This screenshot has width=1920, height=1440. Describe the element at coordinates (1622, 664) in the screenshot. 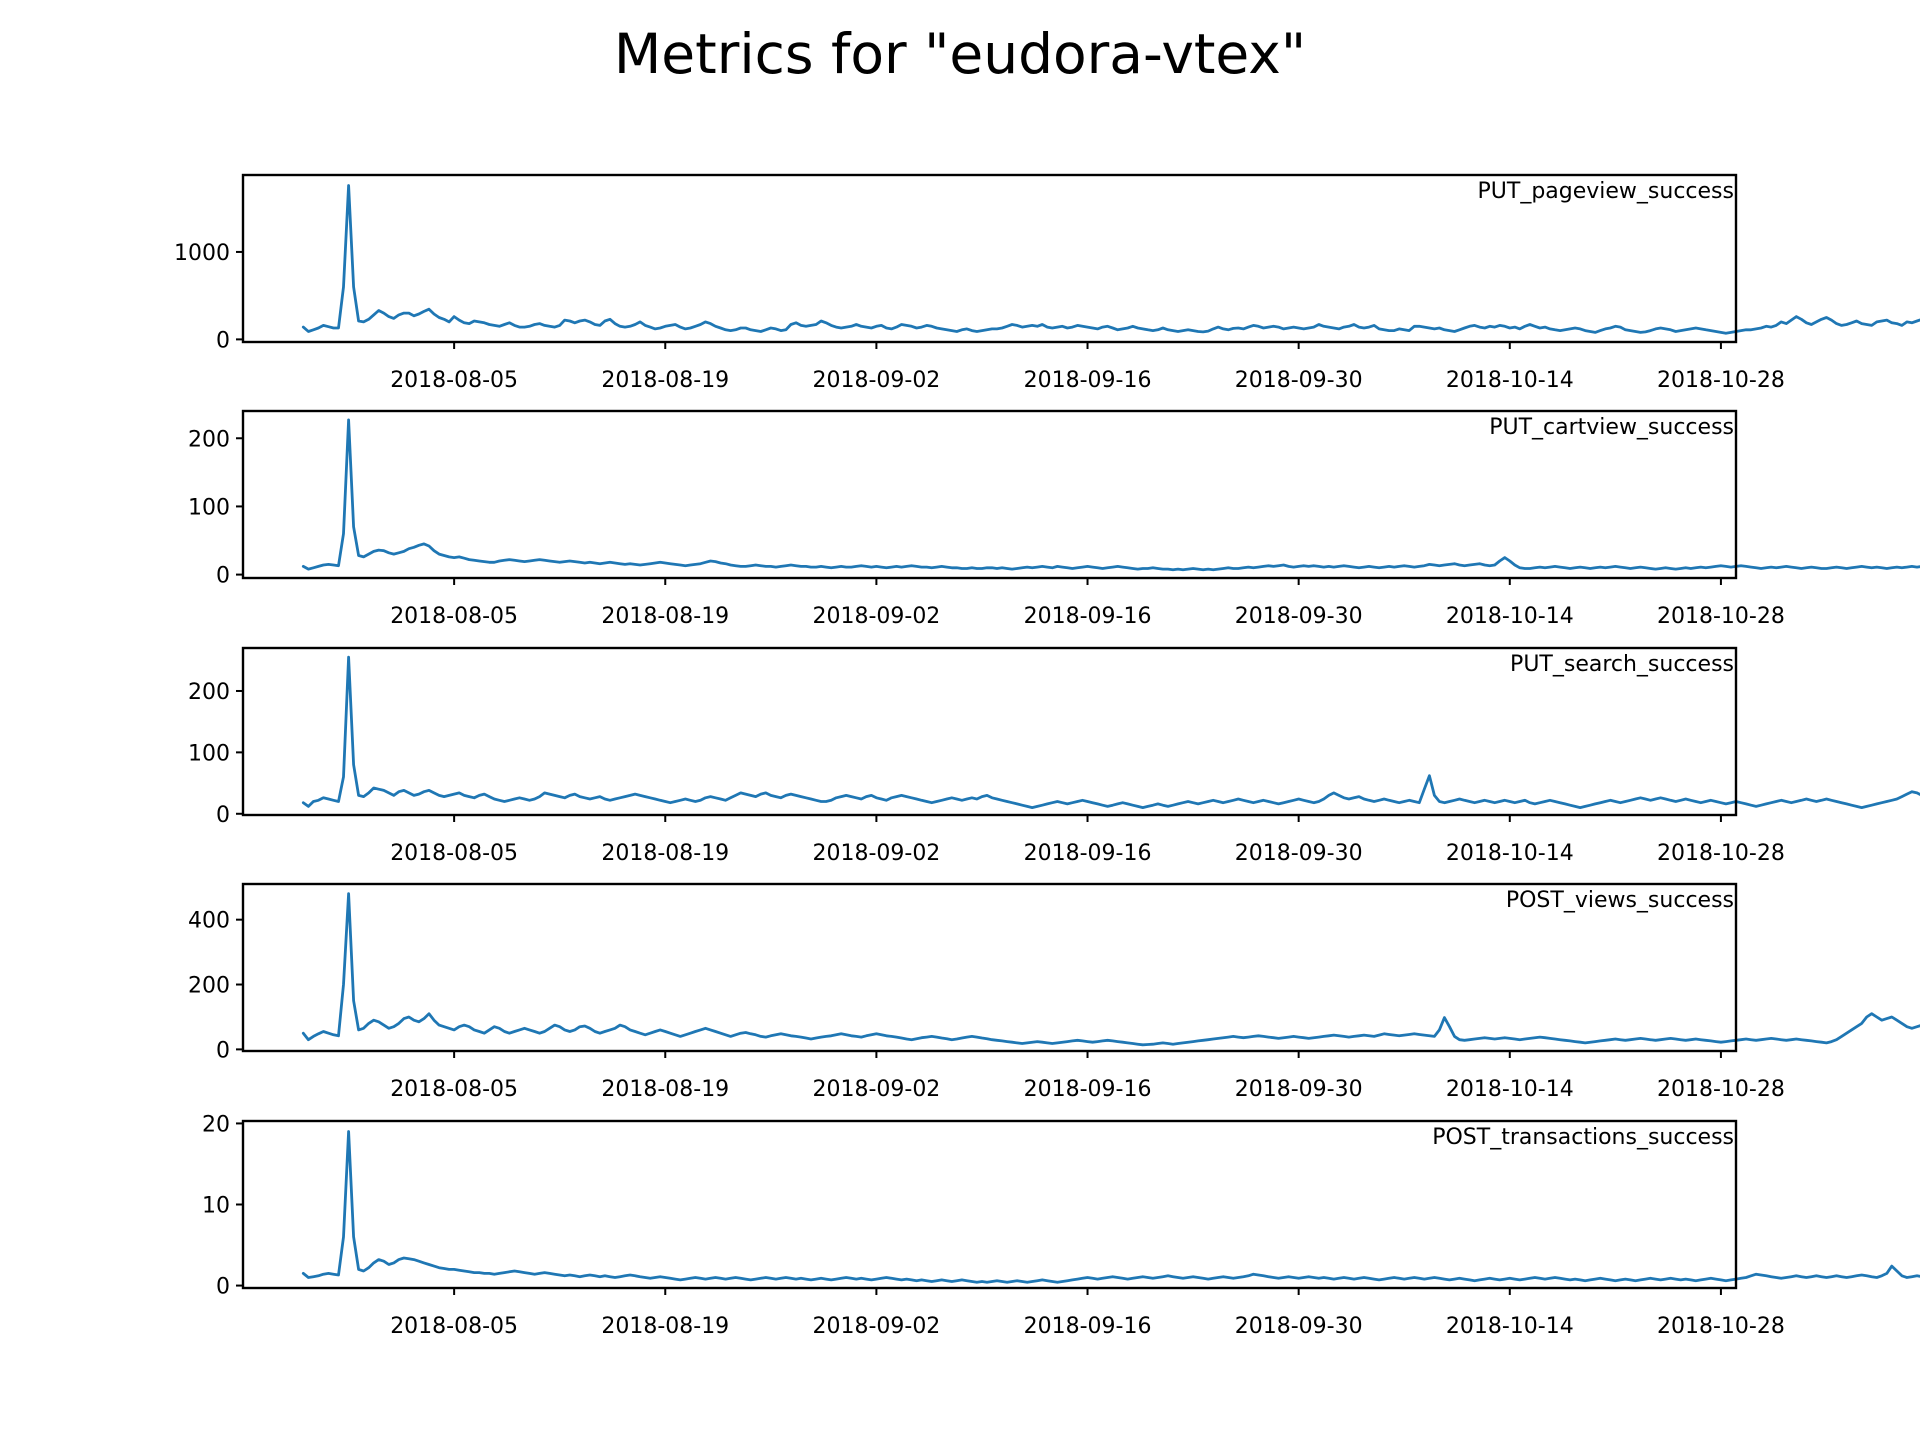

I see `panel-label: PUT_search_success` at that location.